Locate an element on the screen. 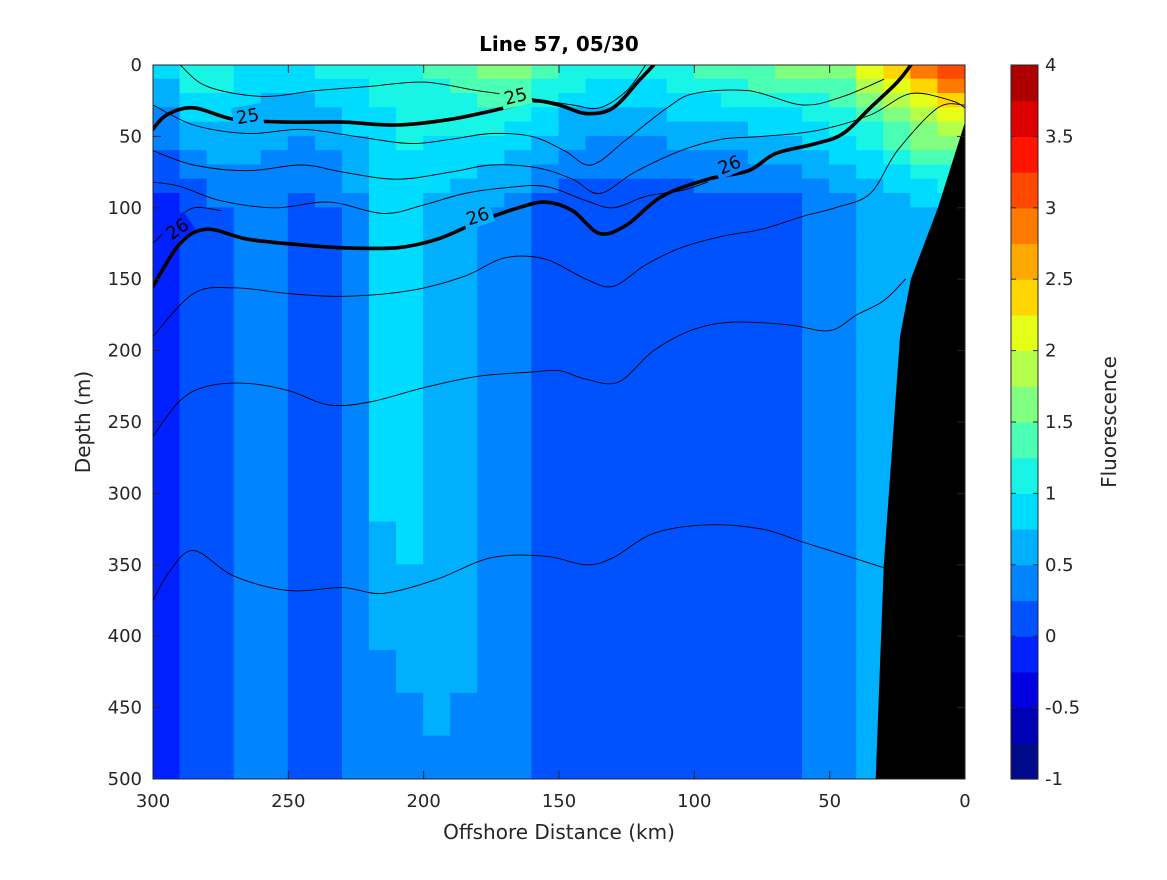 The height and width of the screenshot is (880, 1167). density-contour is located at coordinates (431, 197).